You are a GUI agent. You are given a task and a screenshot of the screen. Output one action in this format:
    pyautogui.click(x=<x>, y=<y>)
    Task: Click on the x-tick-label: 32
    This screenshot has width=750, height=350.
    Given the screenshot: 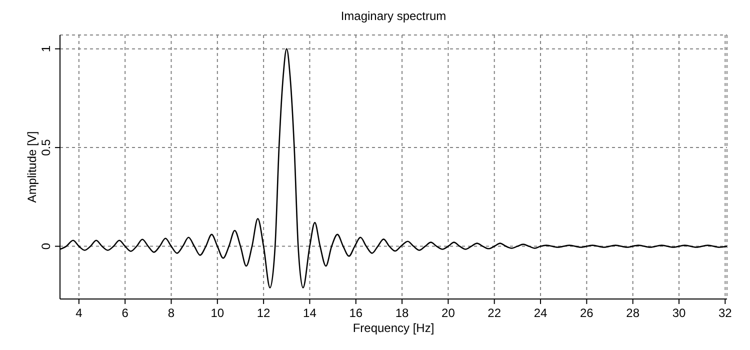 What is the action you would take?
    pyautogui.click(x=725, y=313)
    